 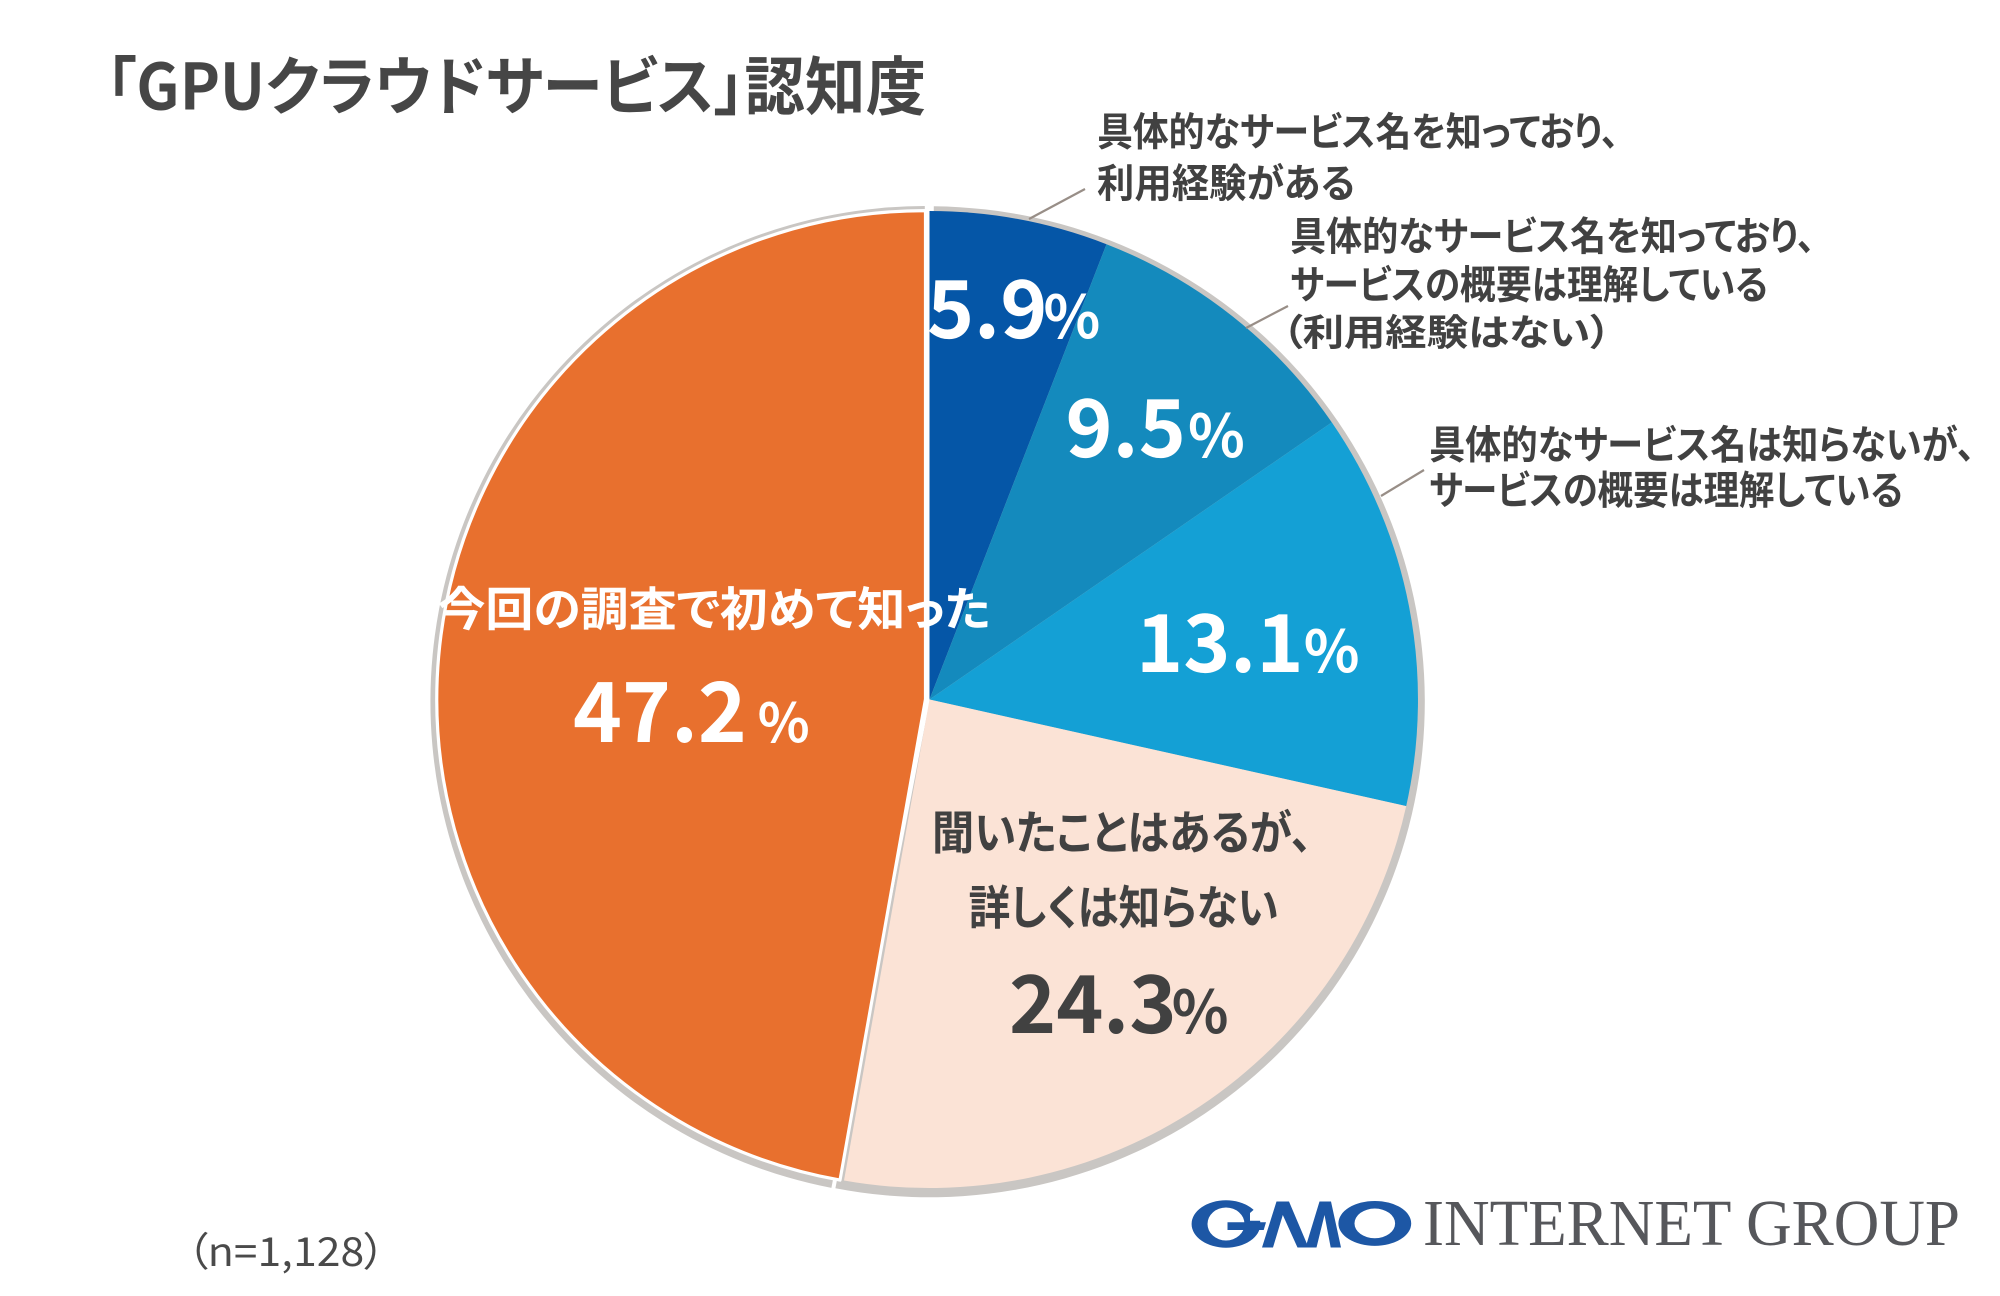 I want to click on svg-text: 具体的なサービス名は知らないが、, so click(x=1702, y=442).